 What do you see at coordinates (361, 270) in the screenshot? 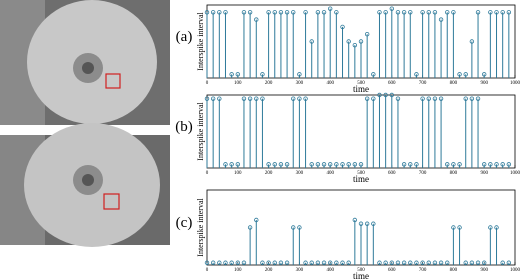
I see `x-tick-label: 500` at bounding box center [361, 270].